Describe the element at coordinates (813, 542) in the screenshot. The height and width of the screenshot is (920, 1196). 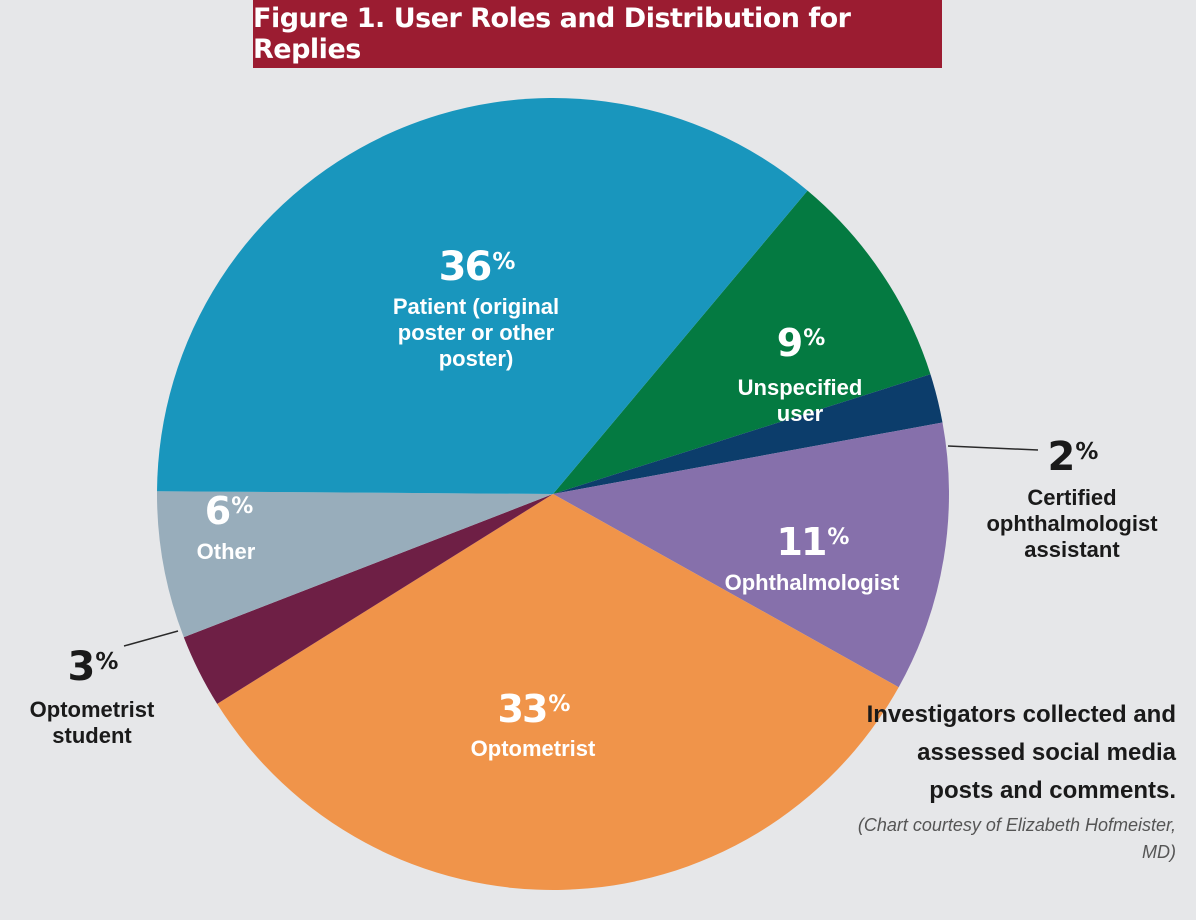
I see `pct-label-ophthalmologist: 11%` at that location.